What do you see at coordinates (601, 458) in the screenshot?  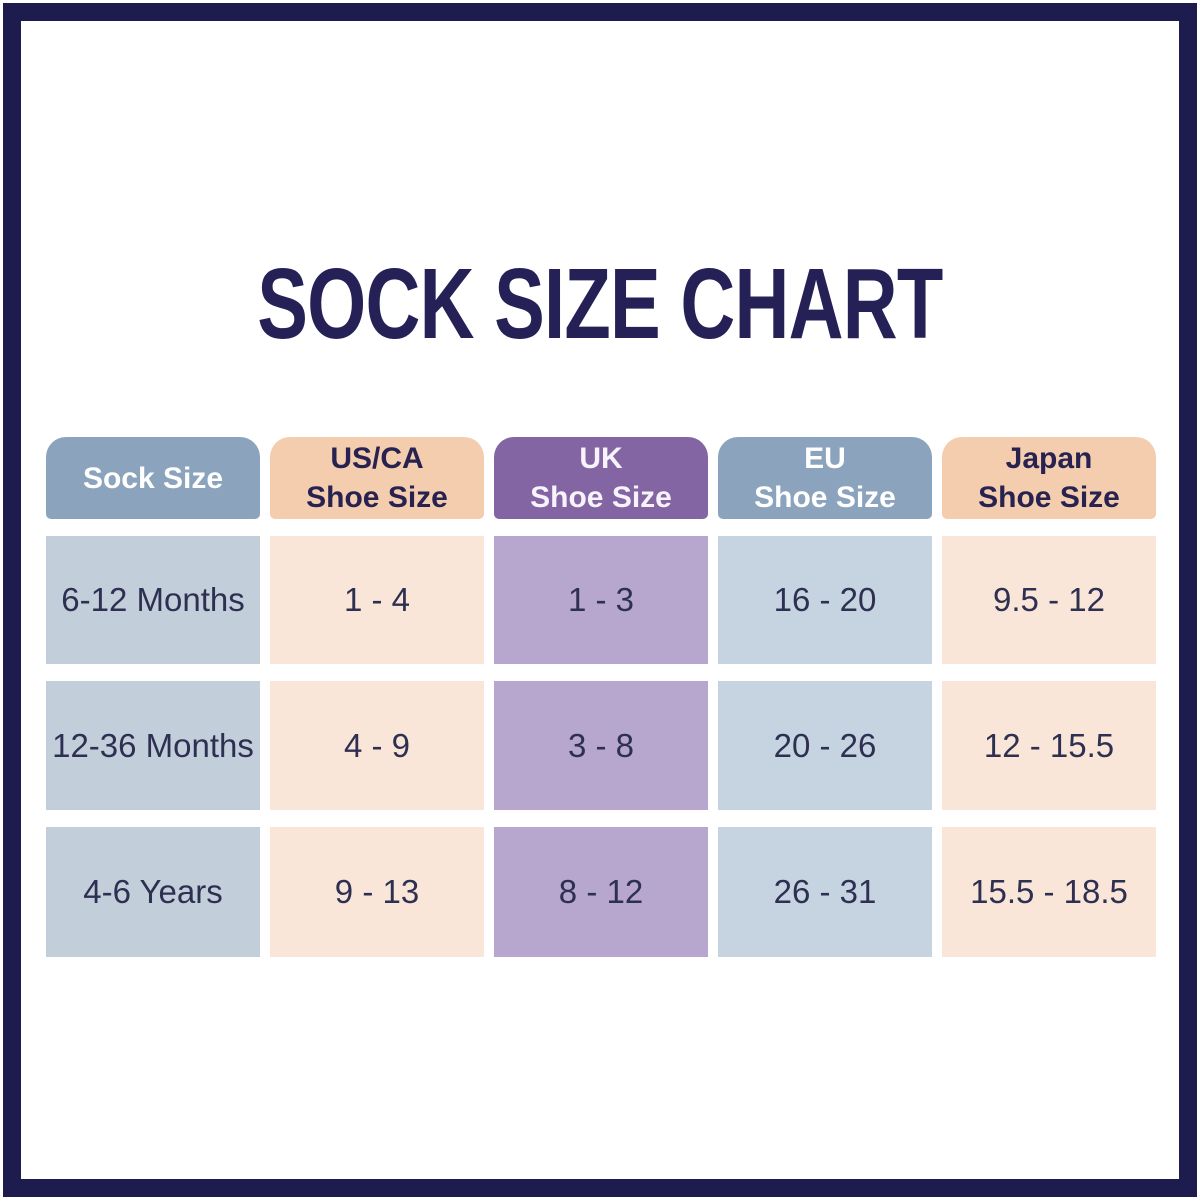 I see `header-line: UK` at bounding box center [601, 458].